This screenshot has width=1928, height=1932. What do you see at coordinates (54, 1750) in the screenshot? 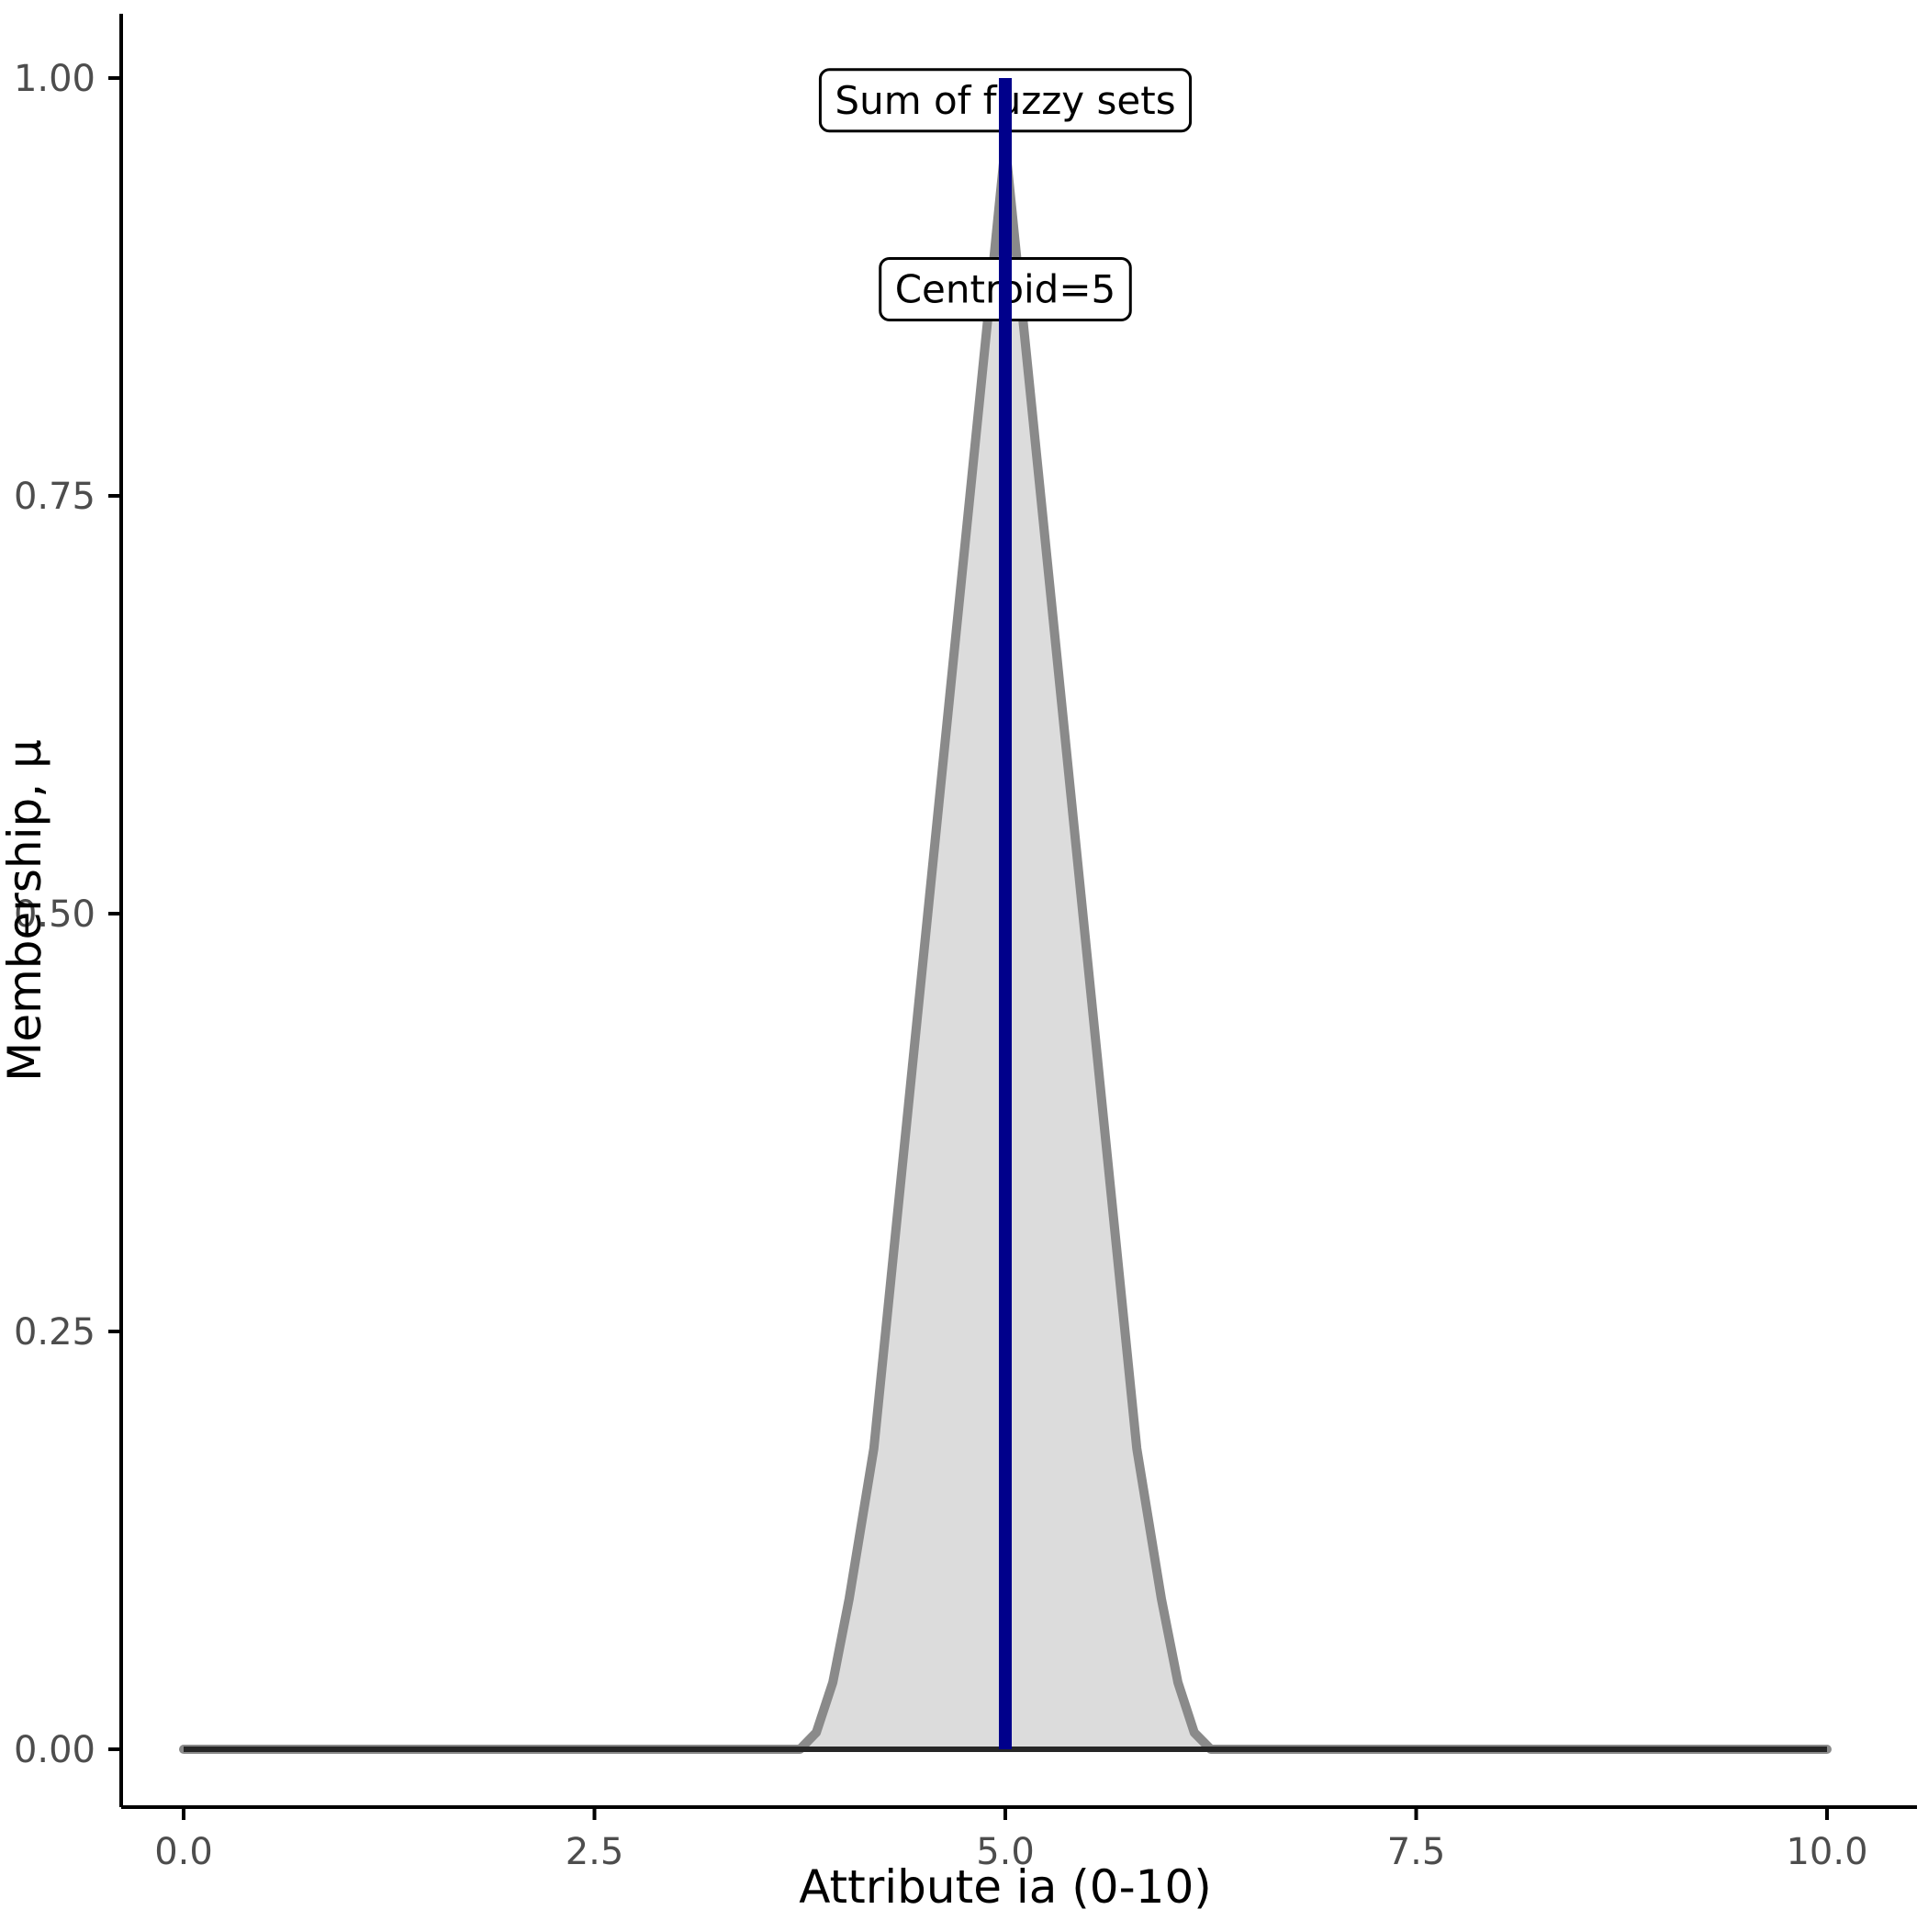
I see `y-tick-label: 0.00` at bounding box center [54, 1750].